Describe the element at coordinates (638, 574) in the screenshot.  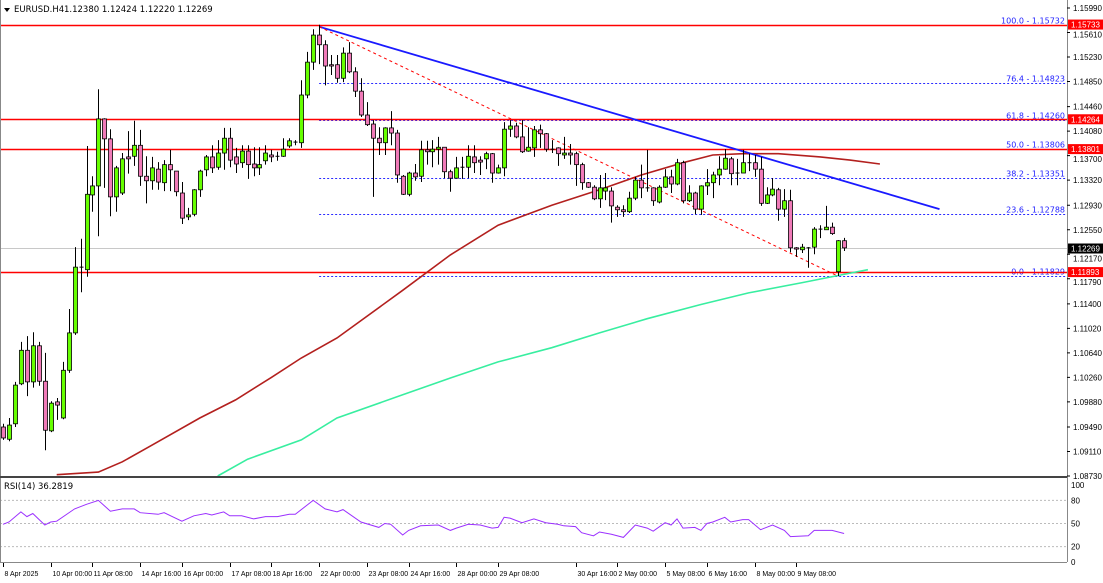
I see `time-tick-label: 2 May 00:00` at that location.